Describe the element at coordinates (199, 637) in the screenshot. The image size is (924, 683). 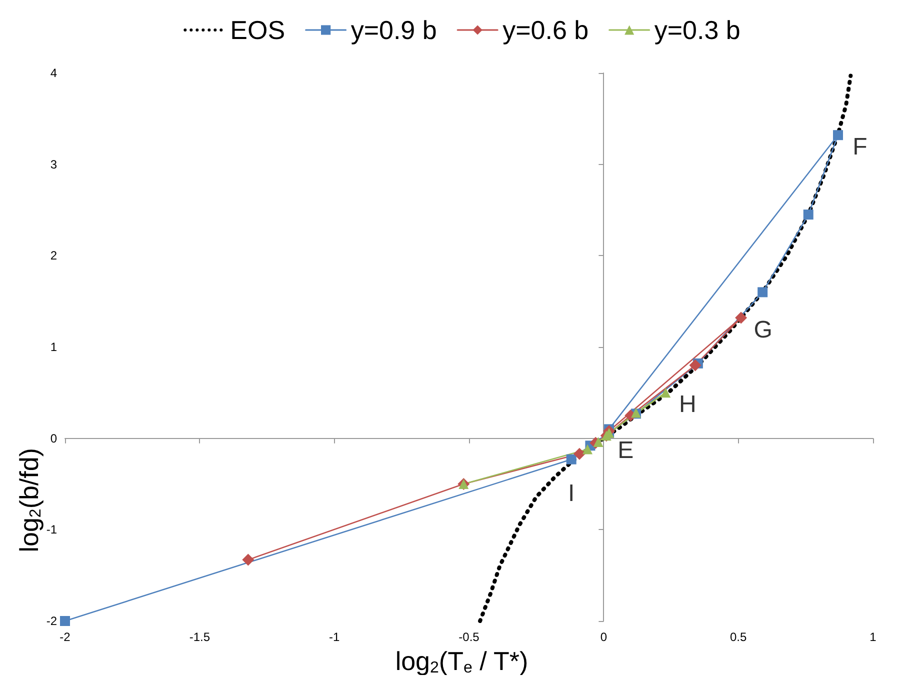
I see `x-tick-label: -1.5` at that location.